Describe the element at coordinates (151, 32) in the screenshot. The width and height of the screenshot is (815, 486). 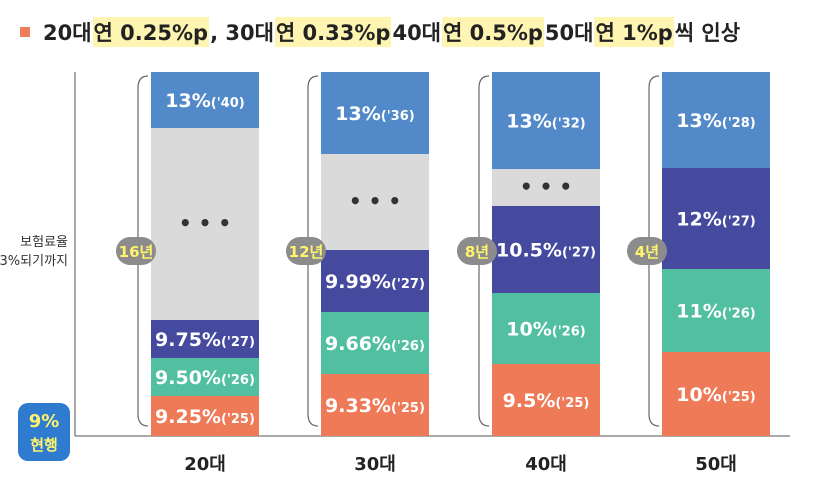
I see `title-part: 연 0.25%p` at that location.